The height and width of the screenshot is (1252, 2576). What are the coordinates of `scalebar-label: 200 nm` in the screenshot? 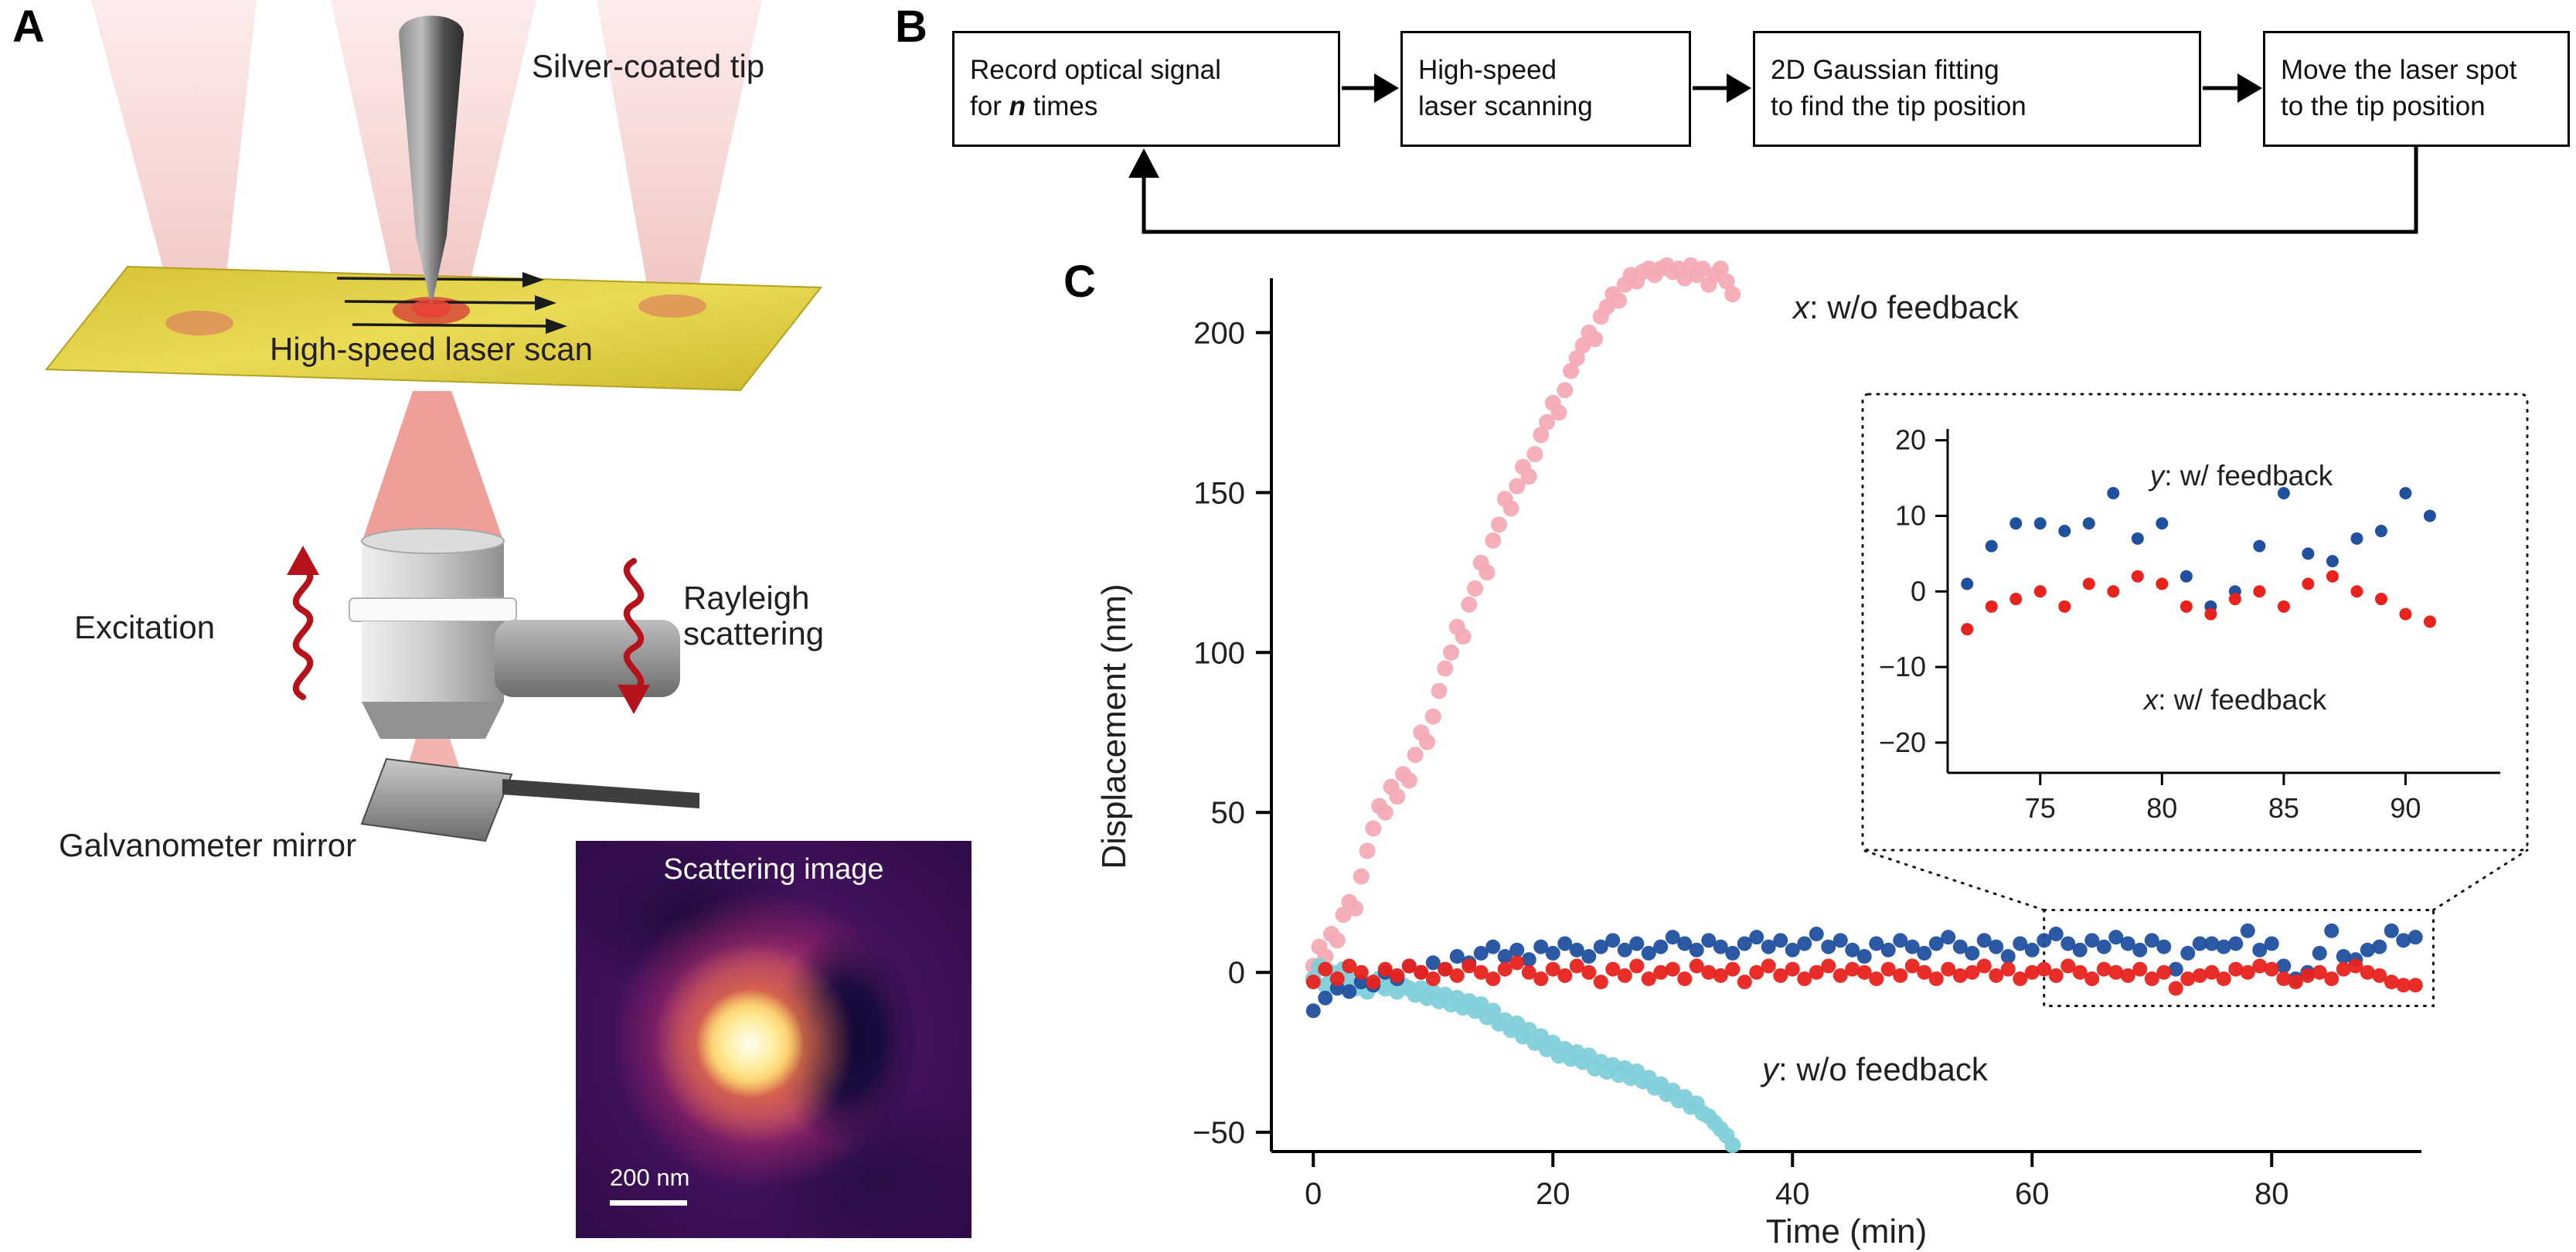 It's located at (650, 1177).